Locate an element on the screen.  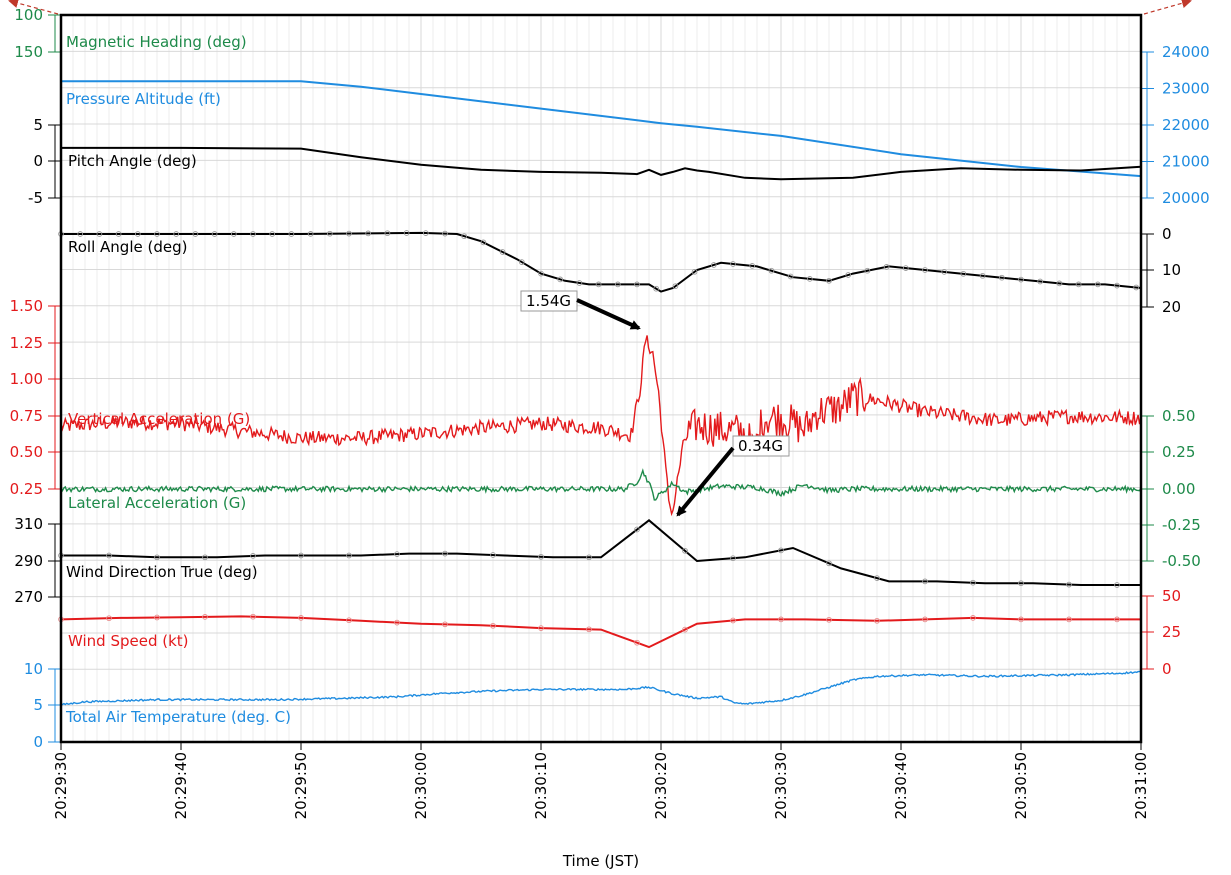
annotation-arrow is located at coordinates (608, 314).